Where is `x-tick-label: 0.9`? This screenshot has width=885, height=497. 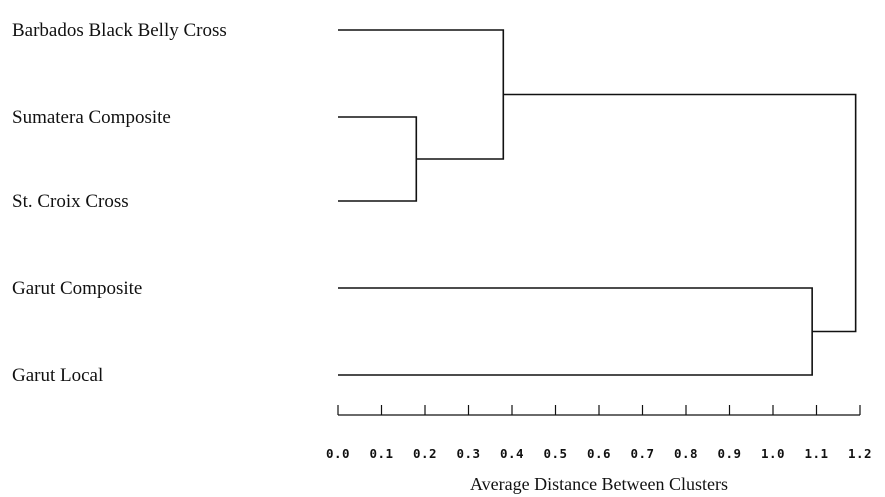 x-tick-label: 0.9 is located at coordinates (729, 453).